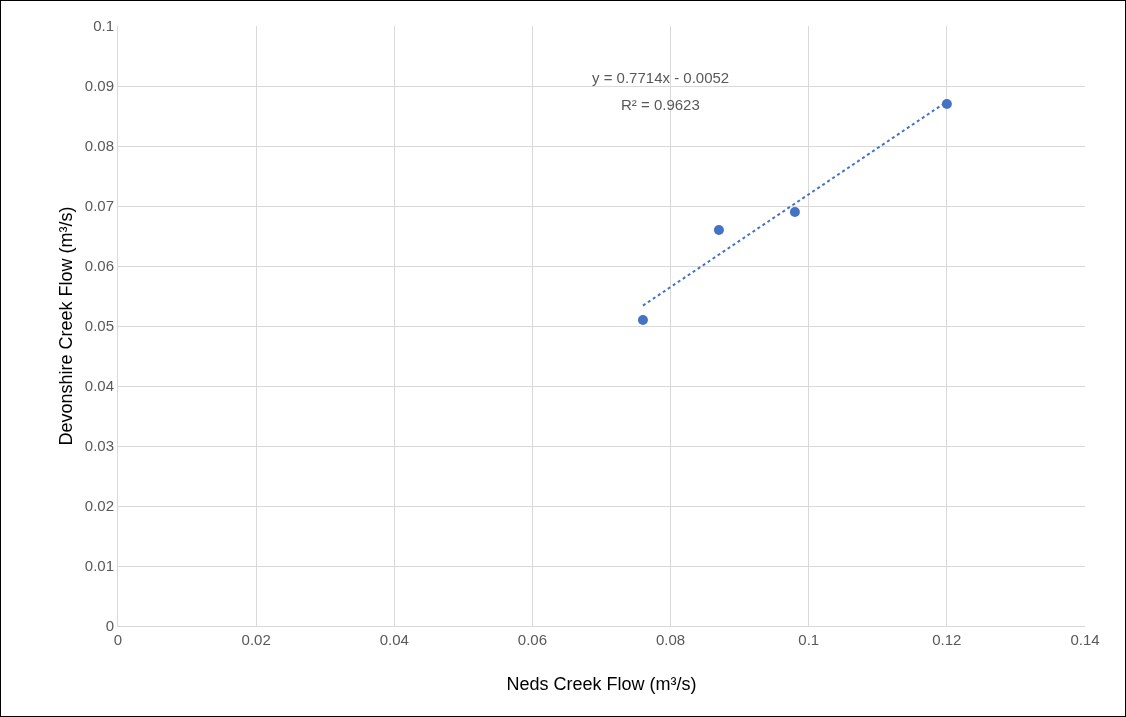  Describe the element at coordinates (809, 639) in the screenshot. I see `x-tick-label: 0.1` at that location.